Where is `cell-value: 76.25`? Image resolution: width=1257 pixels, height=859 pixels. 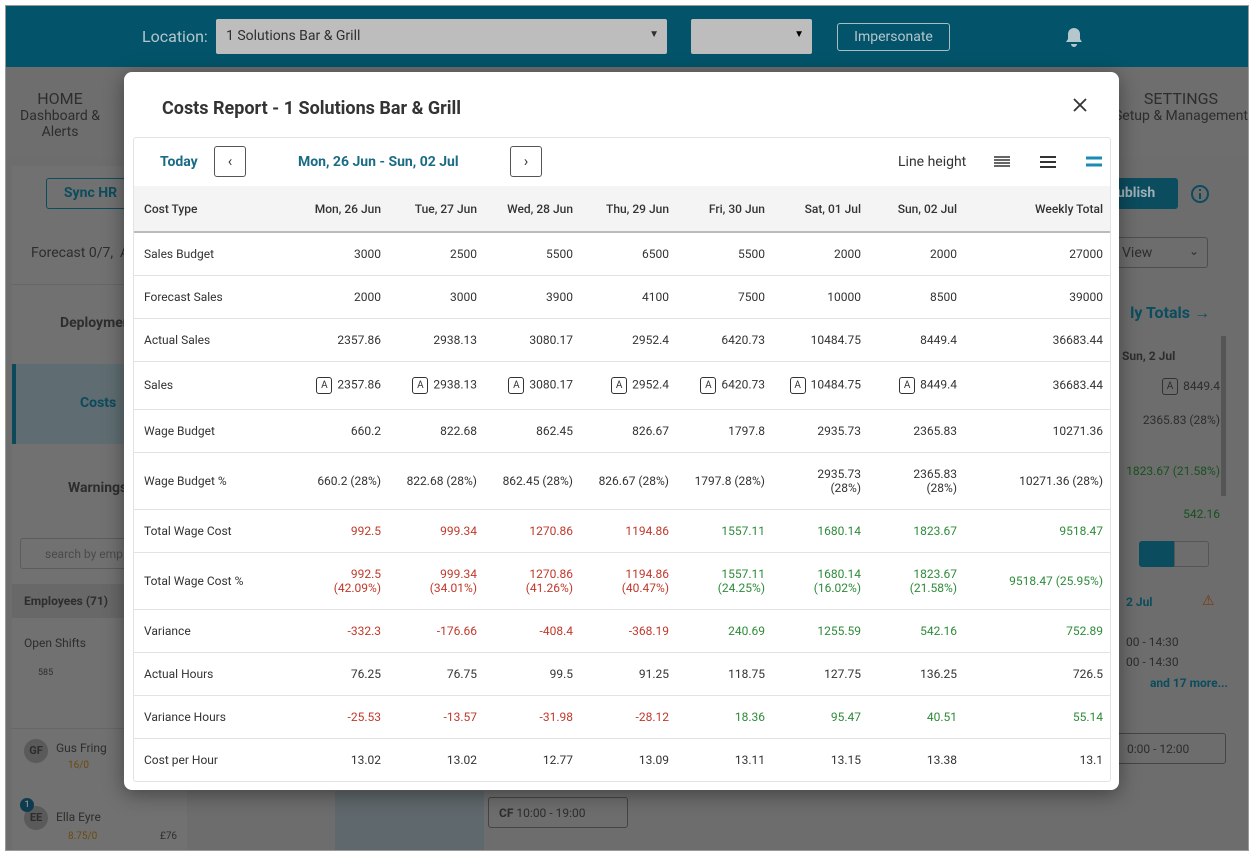
cell-value: 76.25 is located at coordinates (365, 673).